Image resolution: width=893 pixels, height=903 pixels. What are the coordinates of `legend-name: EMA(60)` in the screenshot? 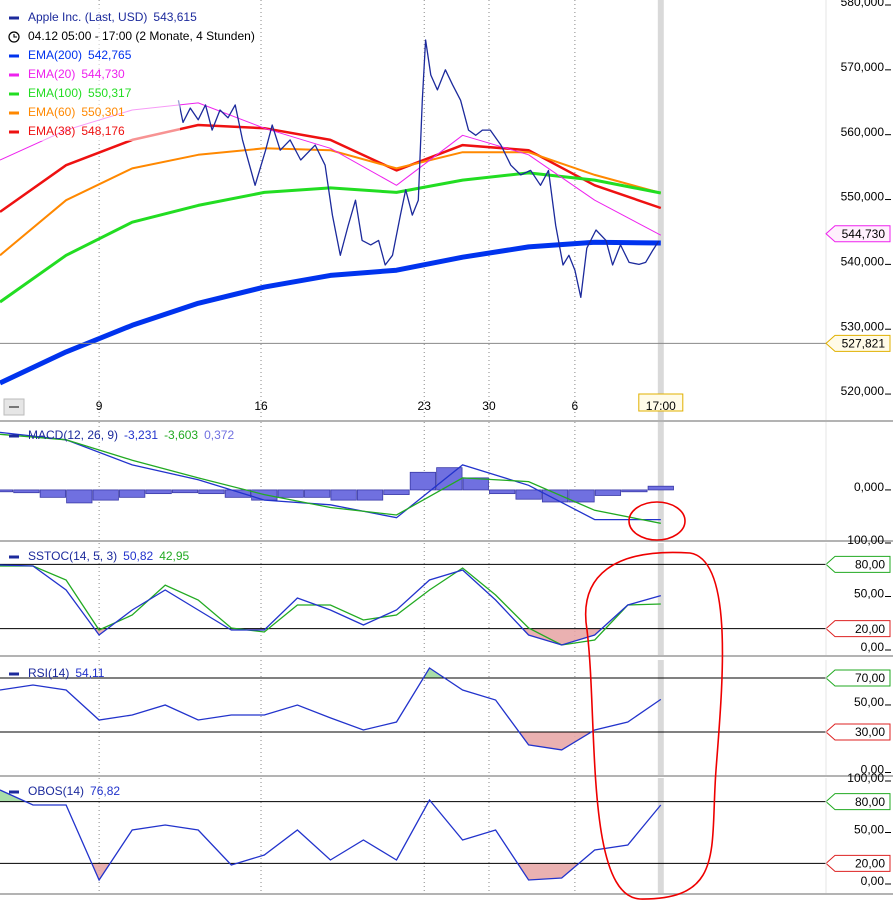 It's located at (51, 112).